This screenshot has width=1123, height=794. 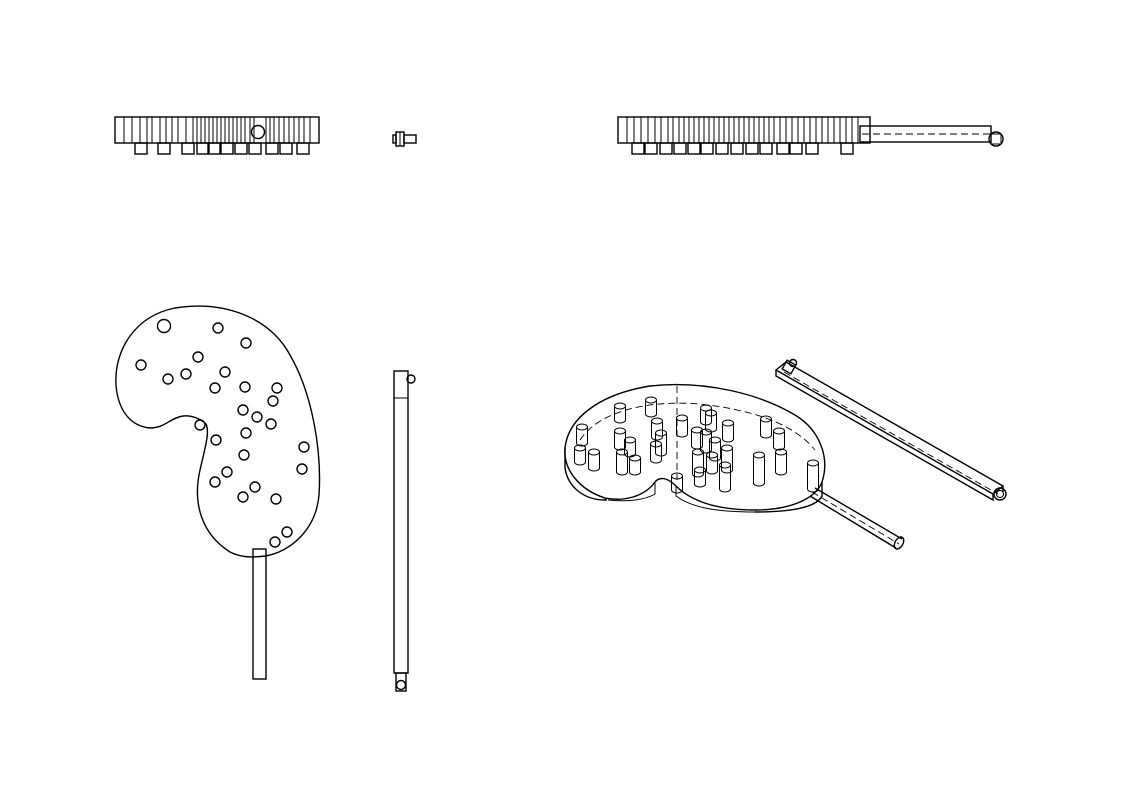 What do you see at coordinates (785, 454) in the screenshot?
I see `isometric-view` at bounding box center [785, 454].